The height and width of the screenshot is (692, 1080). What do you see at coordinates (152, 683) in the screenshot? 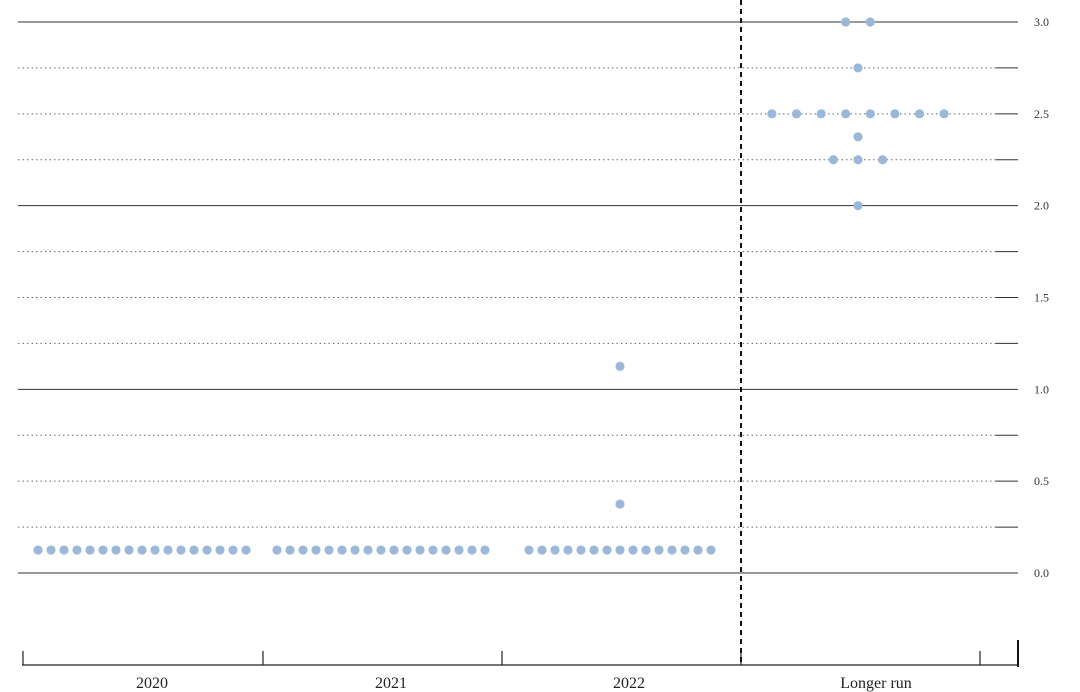
I see `x-category-label: 2020` at bounding box center [152, 683].